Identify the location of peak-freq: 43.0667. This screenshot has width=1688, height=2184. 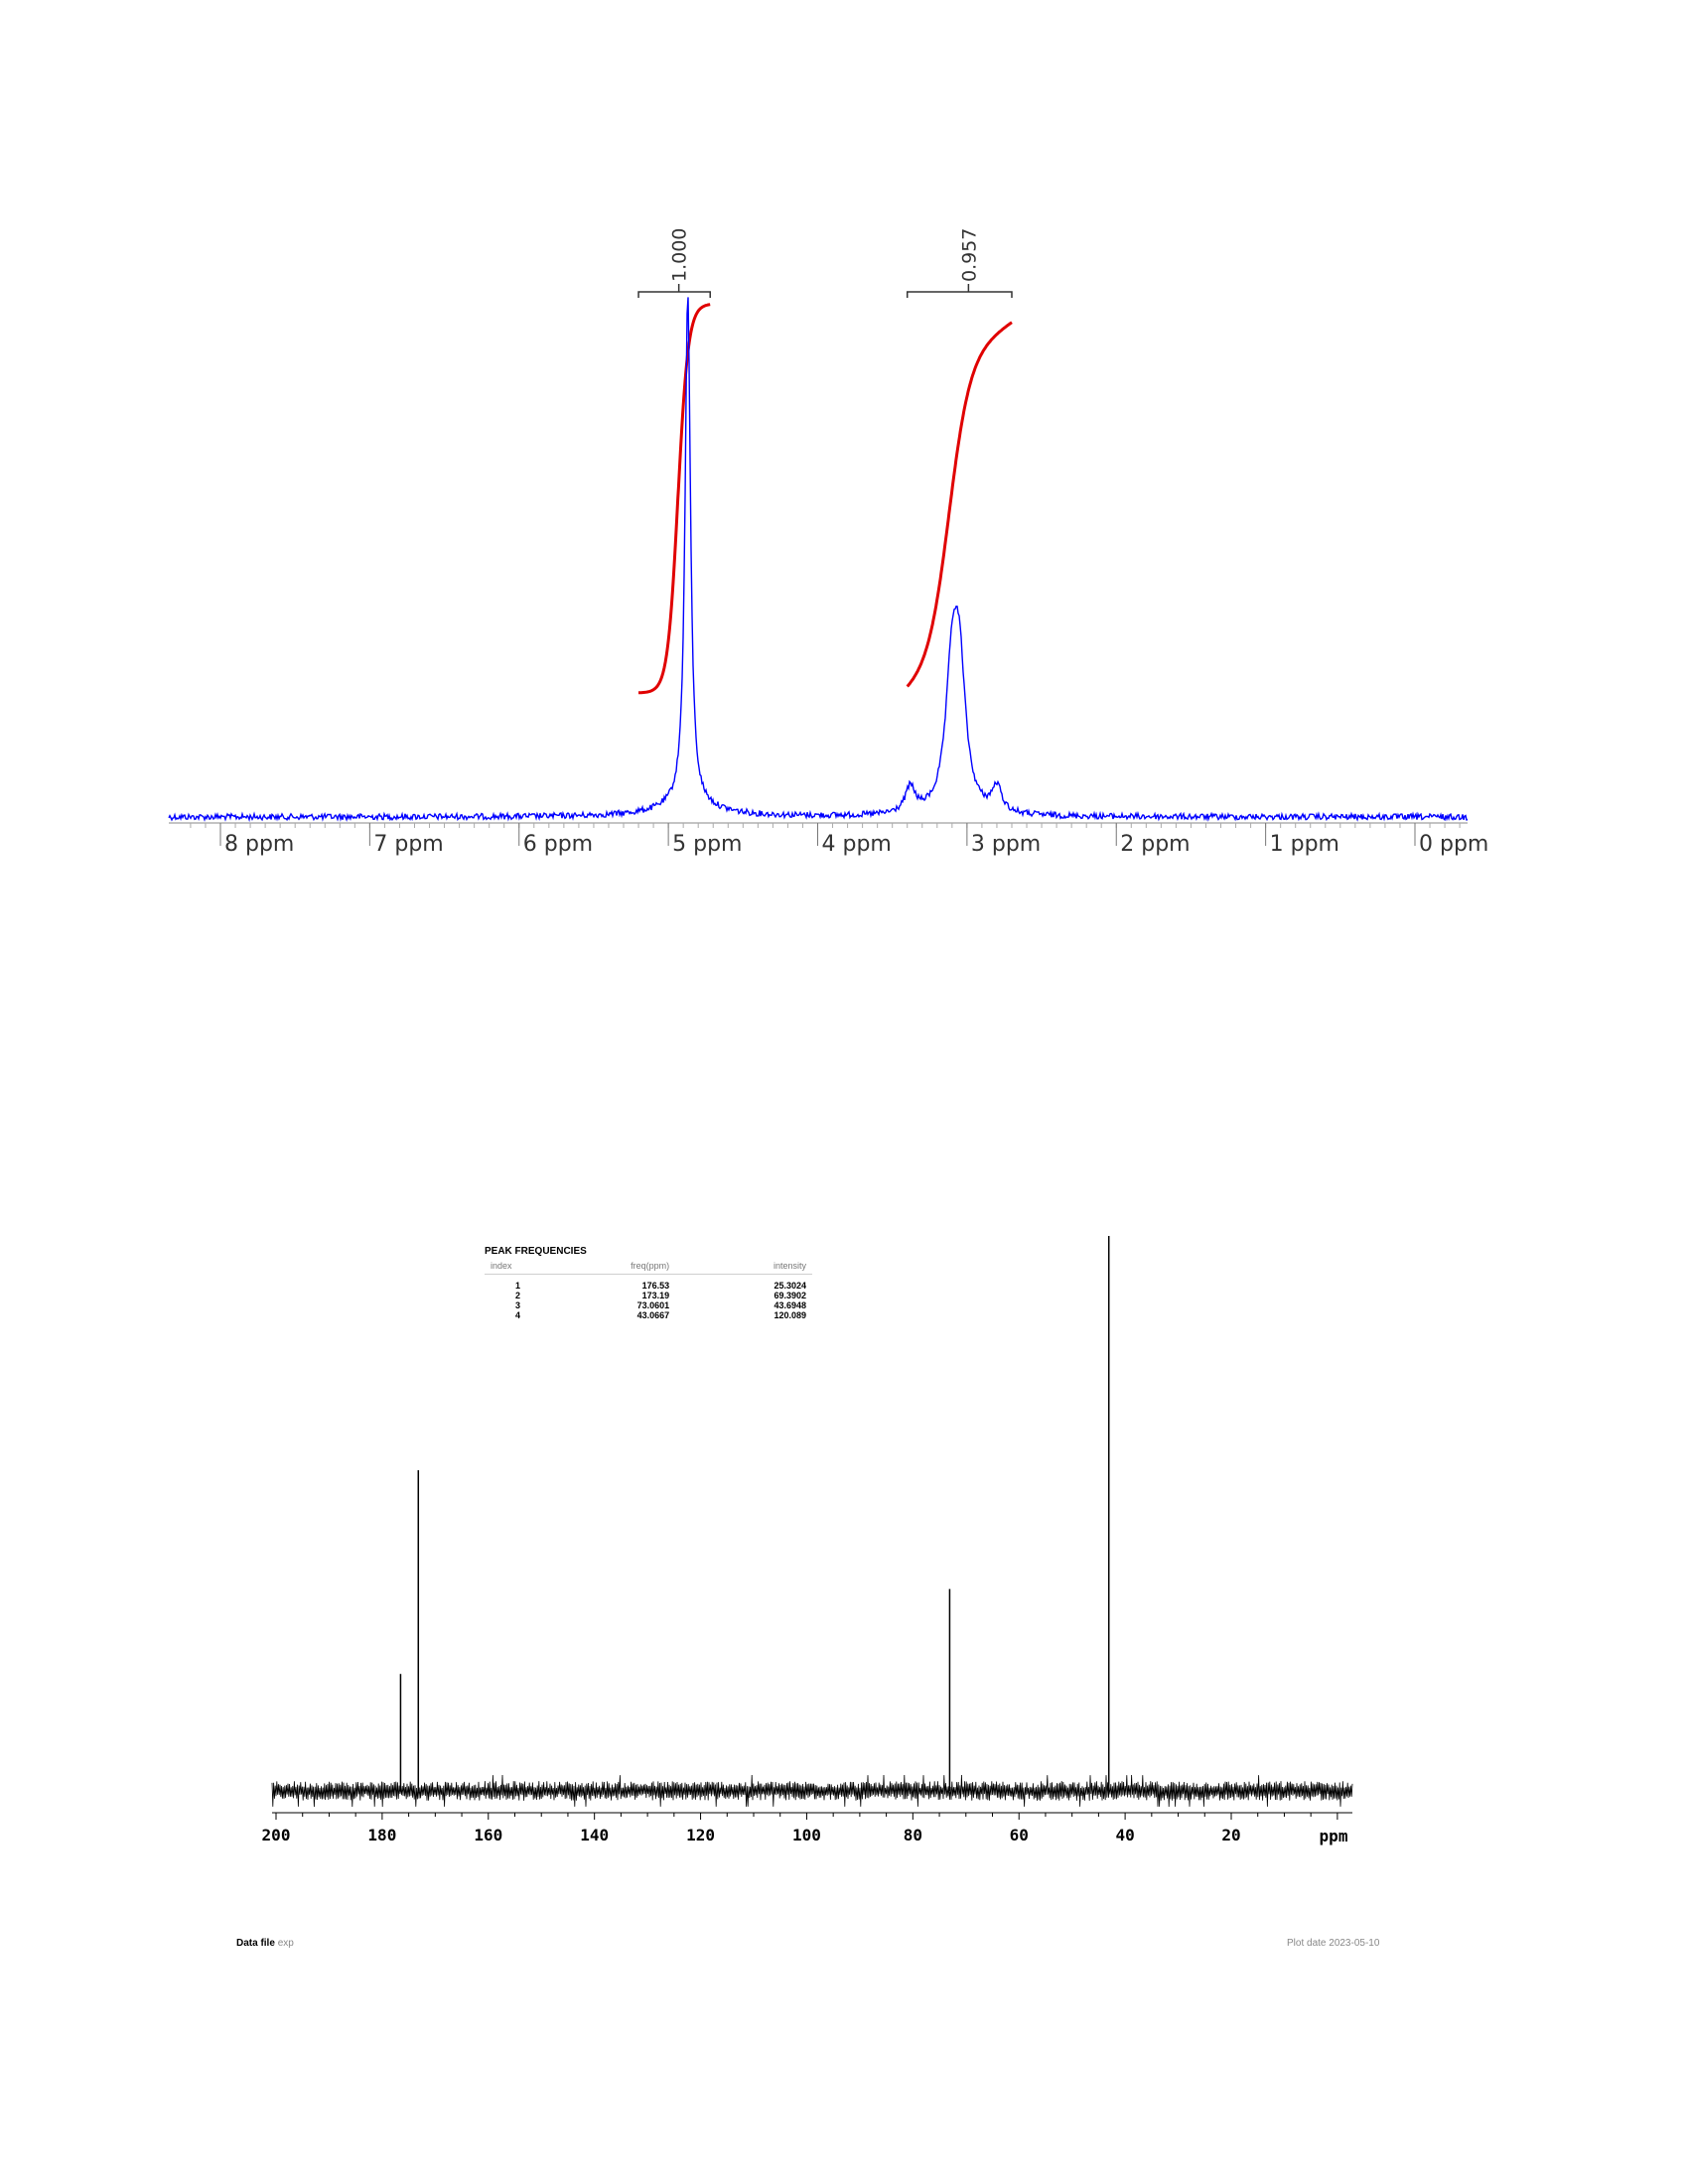
(653, 1315).